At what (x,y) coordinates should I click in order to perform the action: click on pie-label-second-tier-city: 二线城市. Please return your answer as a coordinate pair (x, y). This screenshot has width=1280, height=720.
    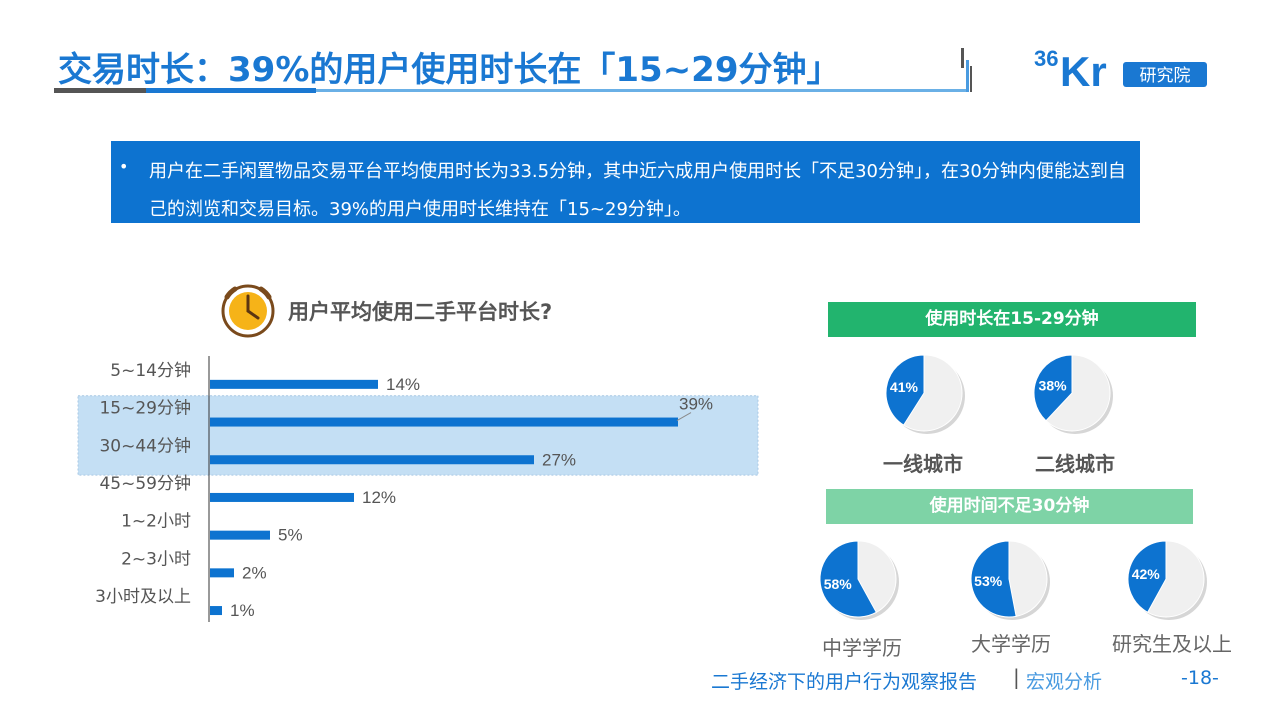
    Looking at the image, I should click on (1075, 464).